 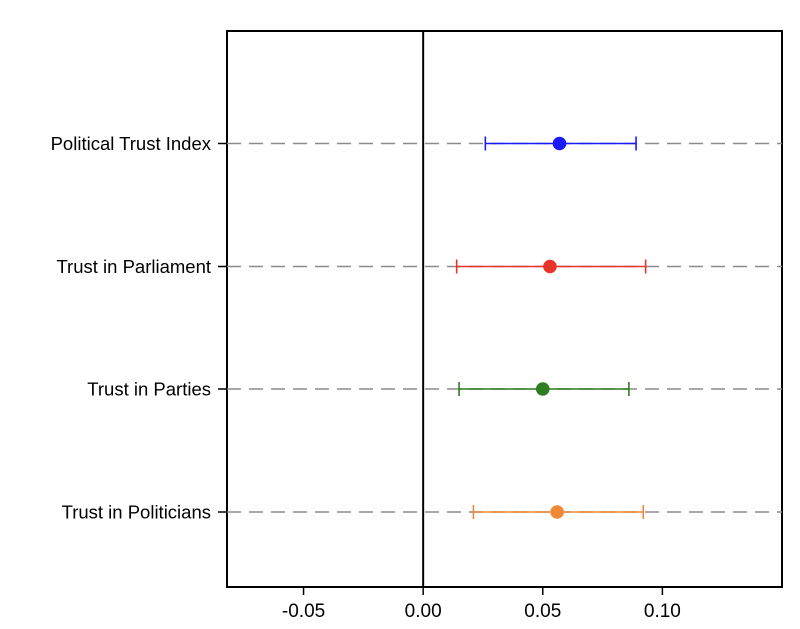 I want to click on x-tick-label: -0.05, so click(x=303, y=611).